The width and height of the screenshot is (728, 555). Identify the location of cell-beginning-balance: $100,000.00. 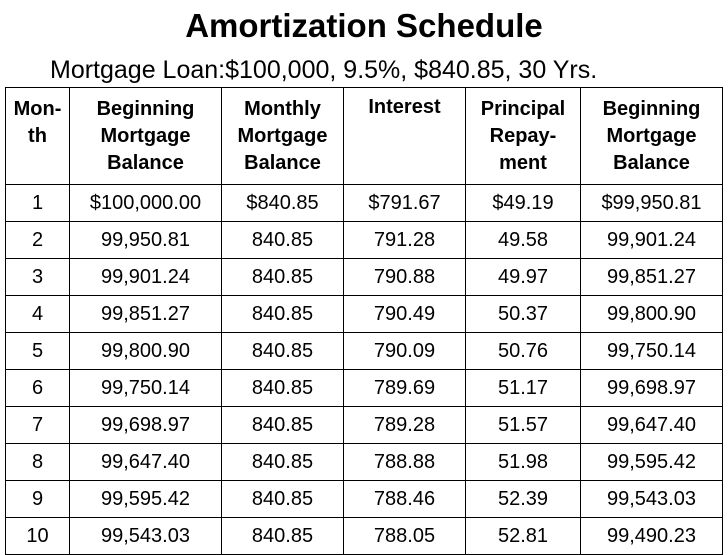
(145, 203).